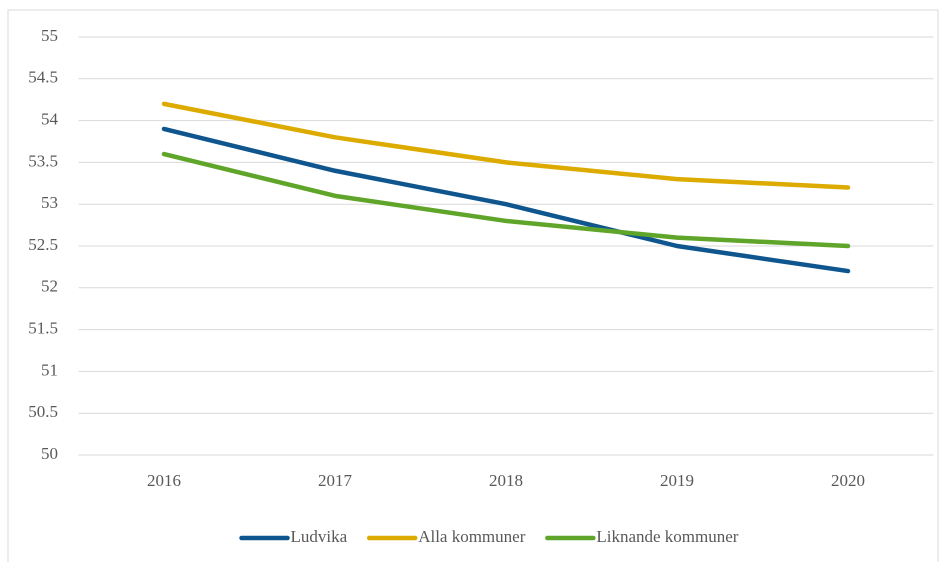 The height and width of the screenshot is (562, 947). Describe the element at coordinates (43, 328) in the screenshot. I see `y-tick-label: 51.5` at that location.